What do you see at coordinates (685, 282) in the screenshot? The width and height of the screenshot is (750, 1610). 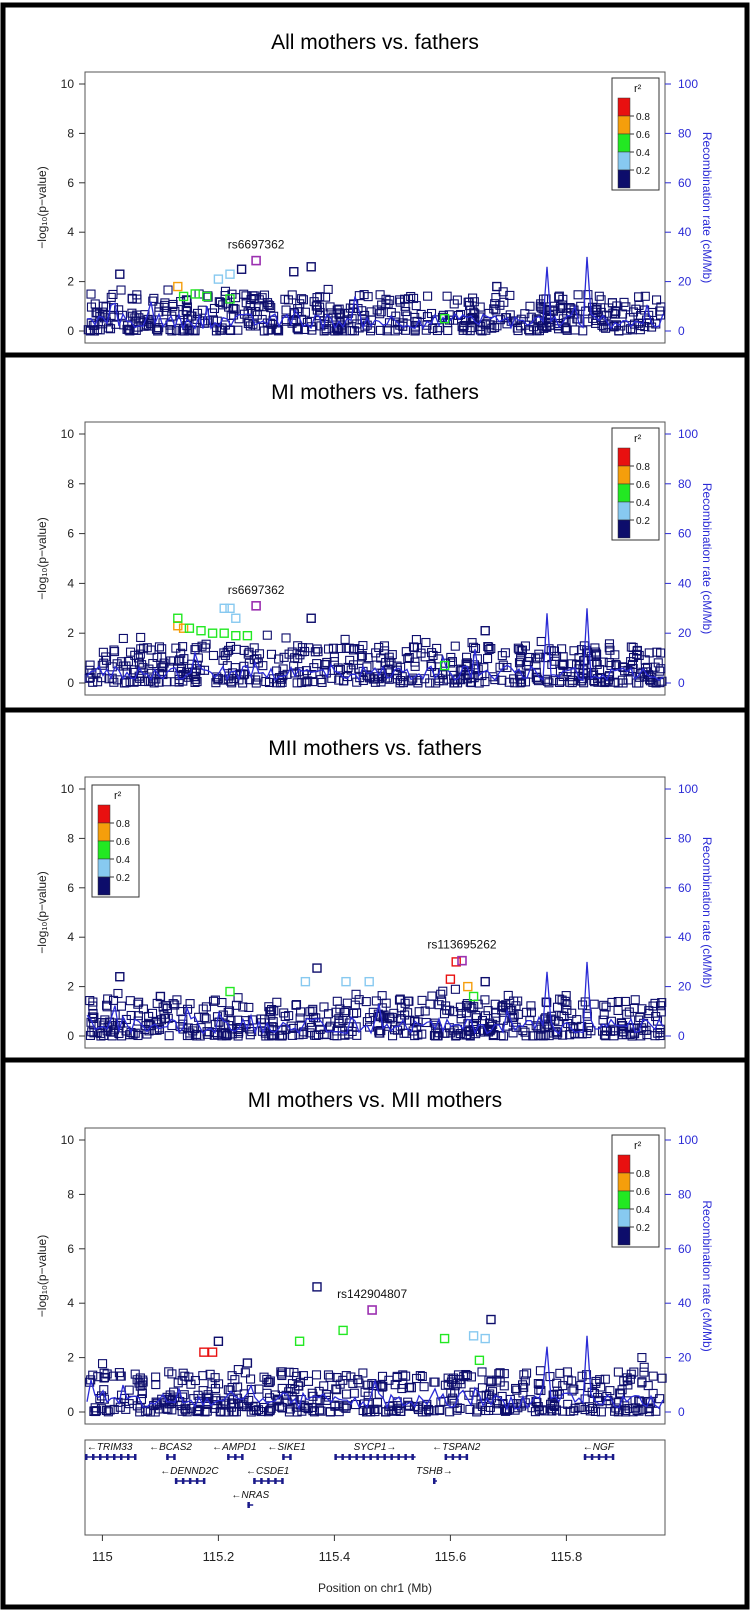 I see `y2-tick-label: 20` at bounding box center [685, 282].